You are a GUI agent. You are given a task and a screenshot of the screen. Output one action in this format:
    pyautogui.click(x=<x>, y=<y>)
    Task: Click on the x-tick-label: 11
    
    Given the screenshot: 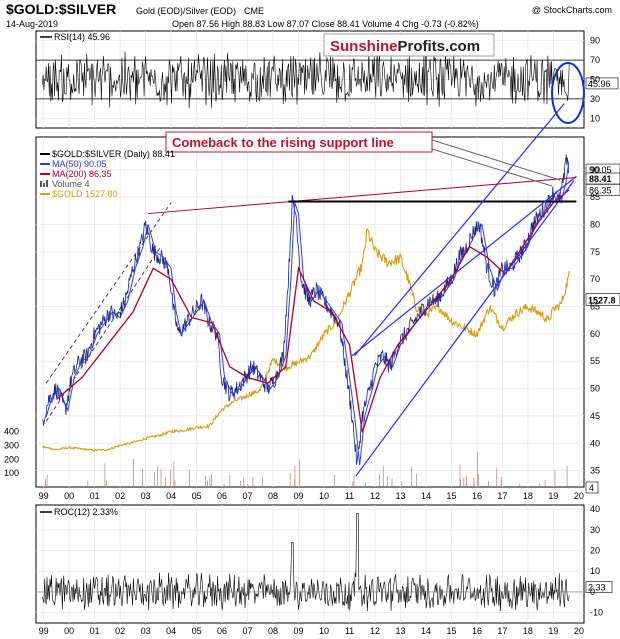 What is the action you would take?
    pyautogui.click(x=349, y=631)
    